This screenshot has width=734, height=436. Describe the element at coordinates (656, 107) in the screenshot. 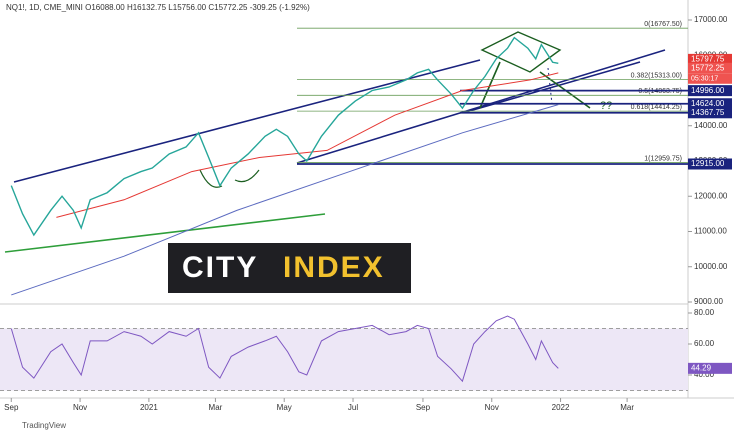

I see `fib-label: 0.618(14414.25)` at that location.